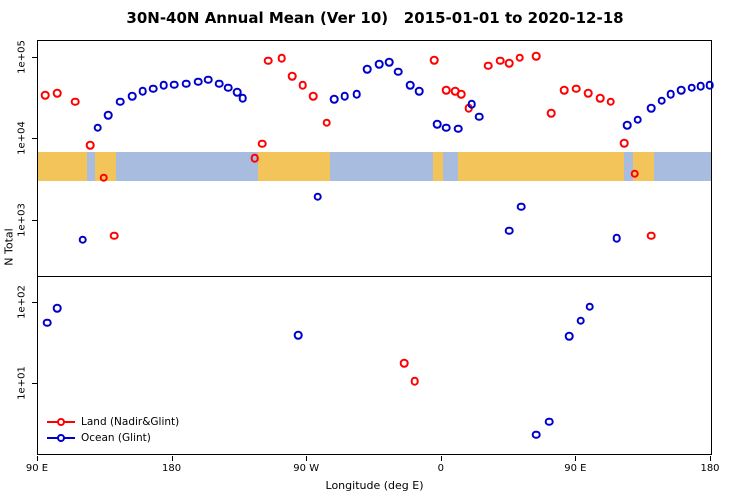 The image size is (750, 500). What do you see at coordinates (22, 383) in the screenshot?
I see `y-tick-label: 1e+01` at bounding box center [22, 383].